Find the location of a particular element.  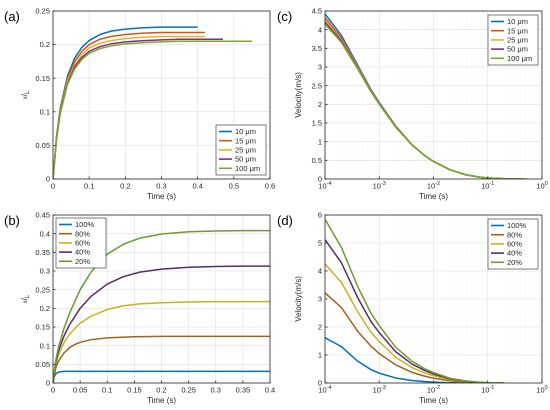

x-tick-label: 0.6 is located at coordinates (270, 186).